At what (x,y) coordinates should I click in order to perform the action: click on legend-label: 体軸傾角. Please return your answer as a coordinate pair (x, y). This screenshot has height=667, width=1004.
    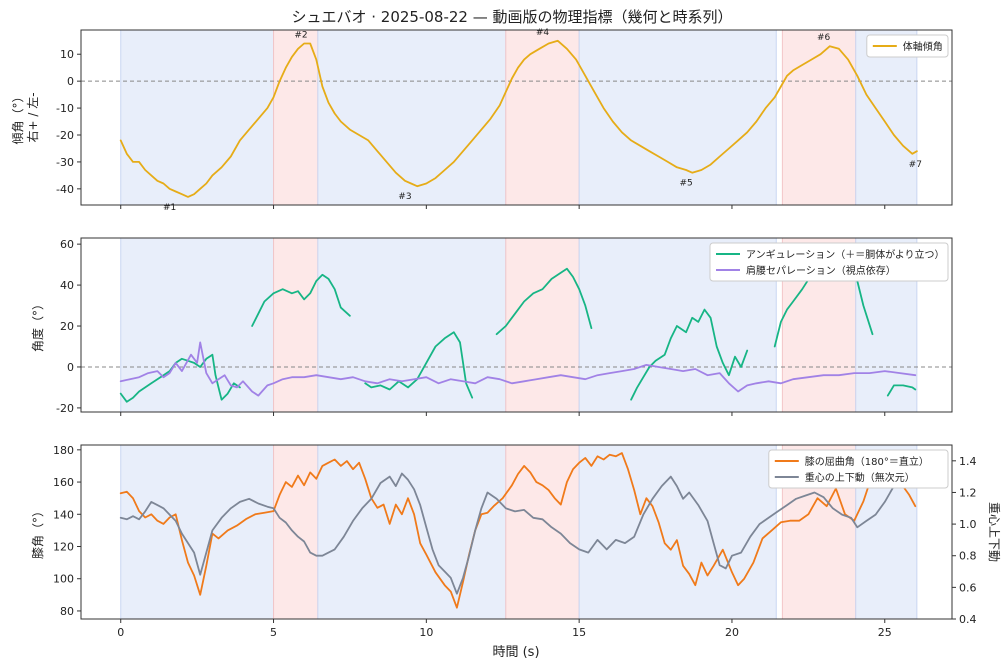
    Looking at the image, I should click on (923, 46).